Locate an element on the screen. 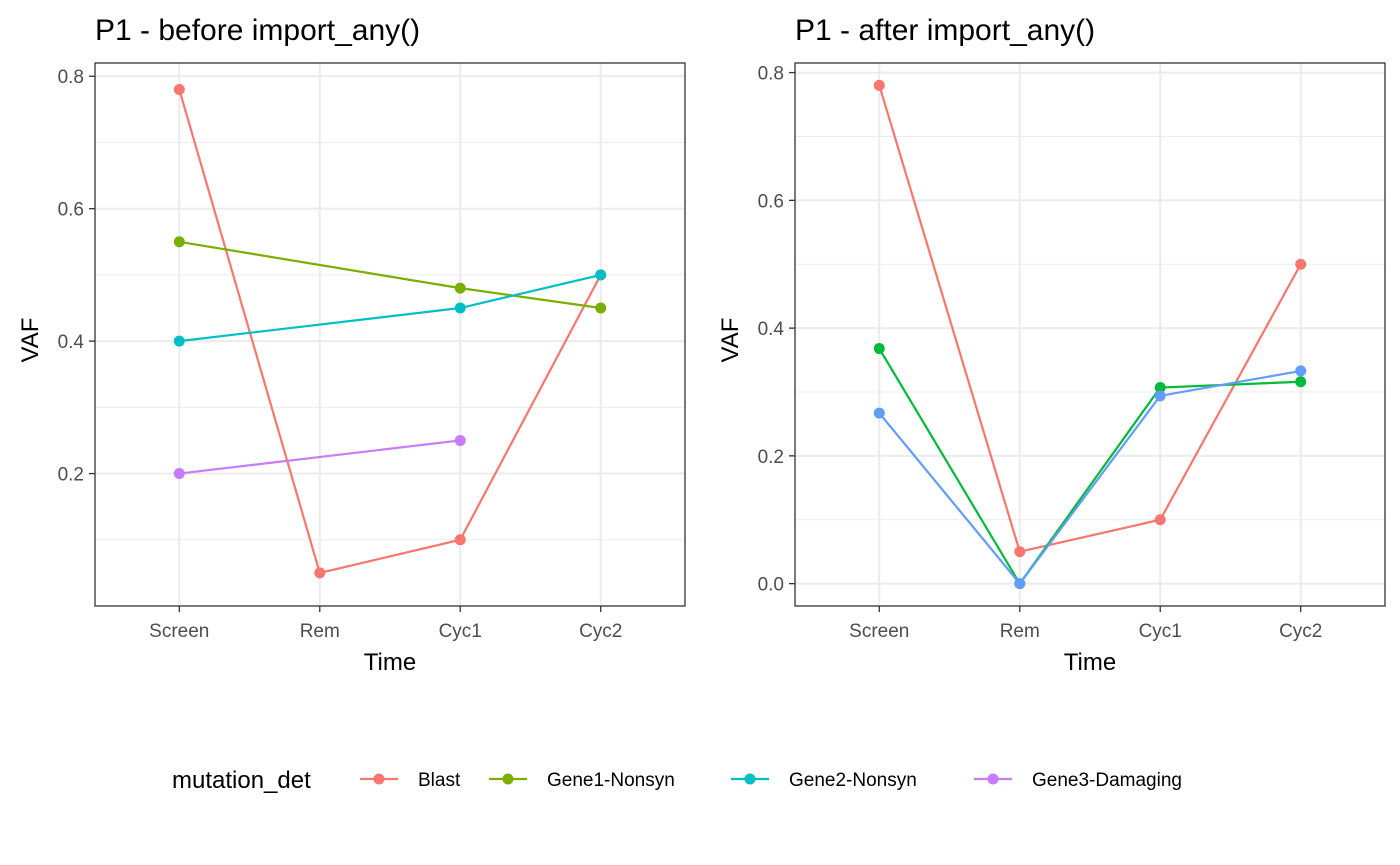 This screenshot has width=1400, height=865. panel-after-x-tick-label-screen: Screen is located at coordinates (879, 631).